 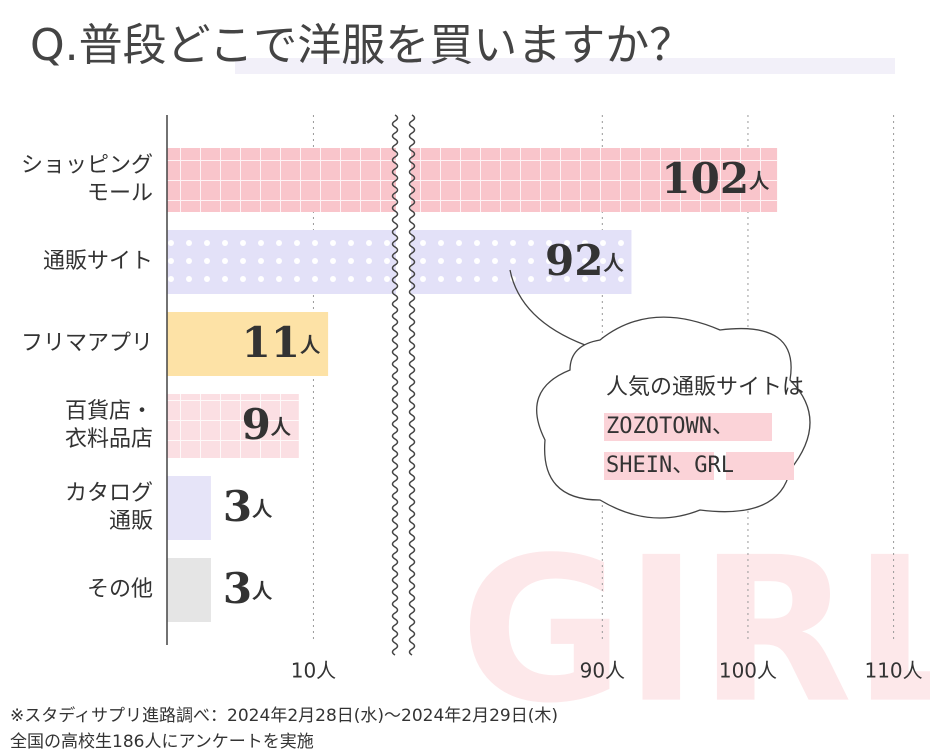 I want to click on x-tick-label: 100人, so click(x=748, y=671).